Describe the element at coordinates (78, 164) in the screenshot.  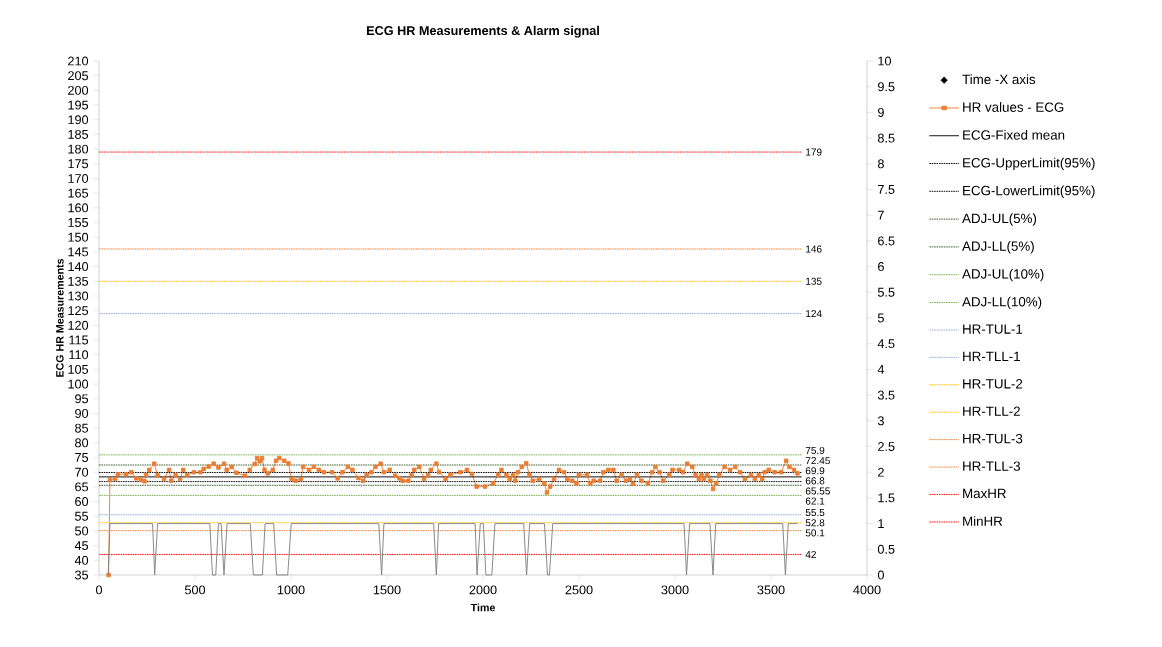
I see `y-tick-label: 175` at that location.